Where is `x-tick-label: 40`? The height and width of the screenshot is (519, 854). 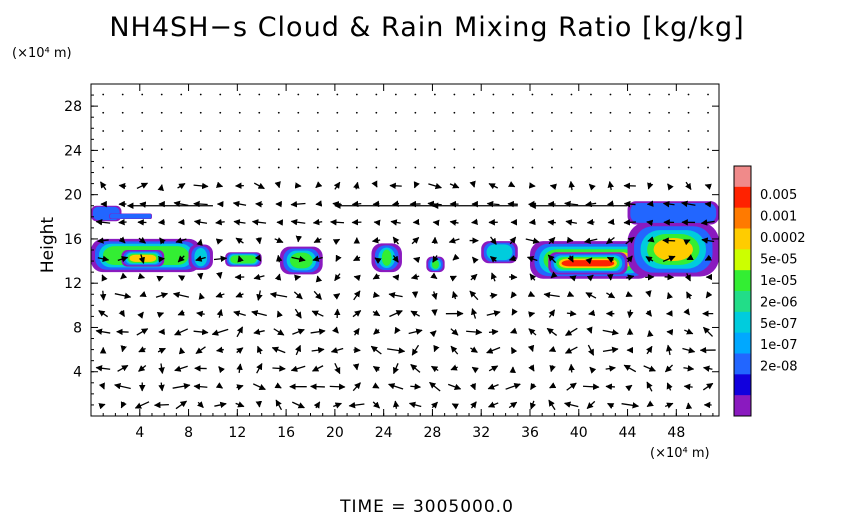 x-tick-label: 40 is located at coordinates (579, 433).